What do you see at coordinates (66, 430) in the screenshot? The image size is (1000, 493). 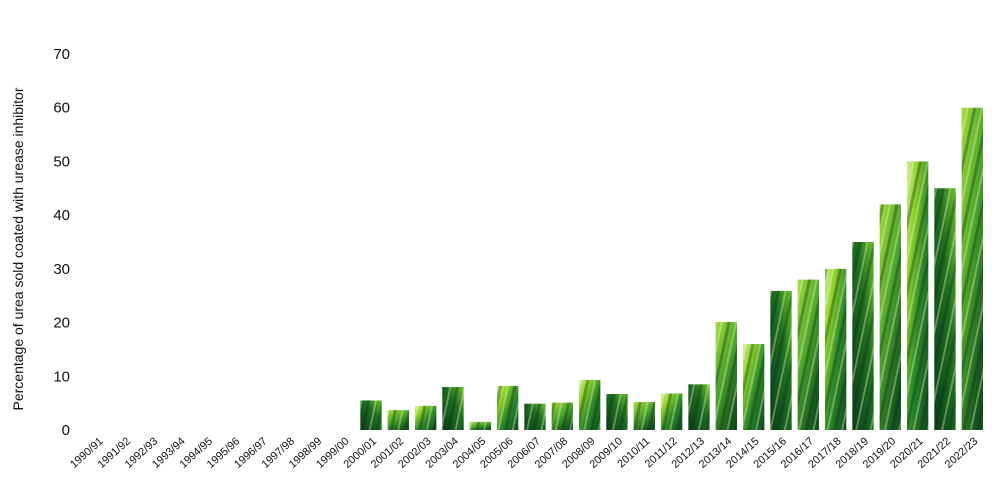 I see `y-tick-label: 0` at bounding box center [66, 430].